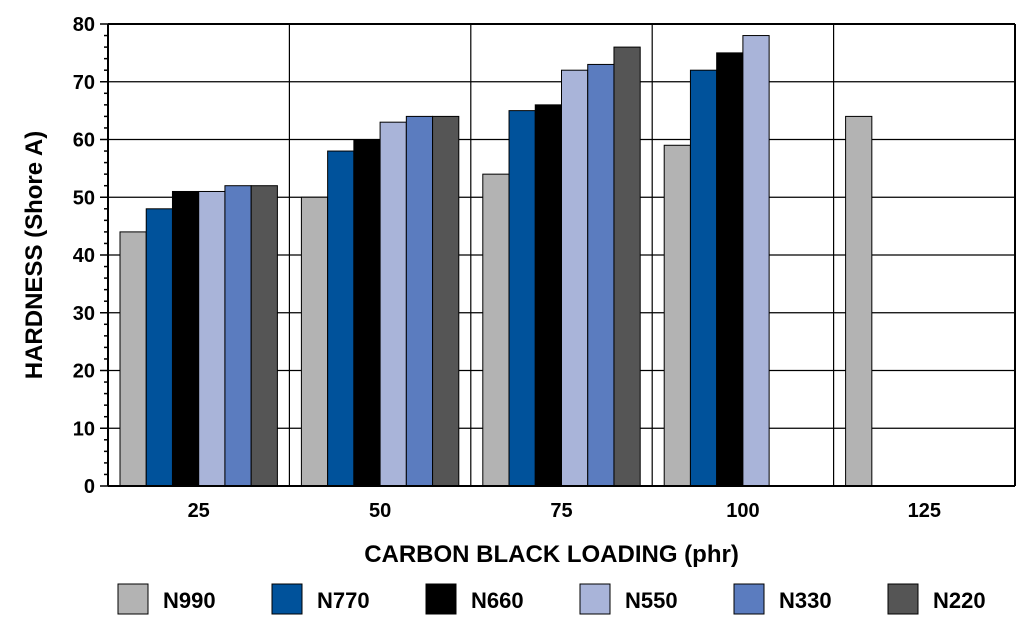 The height and width of the screenshot is (620, 1021). I want to click on legend-item-N770: N770, so click(320, 599).